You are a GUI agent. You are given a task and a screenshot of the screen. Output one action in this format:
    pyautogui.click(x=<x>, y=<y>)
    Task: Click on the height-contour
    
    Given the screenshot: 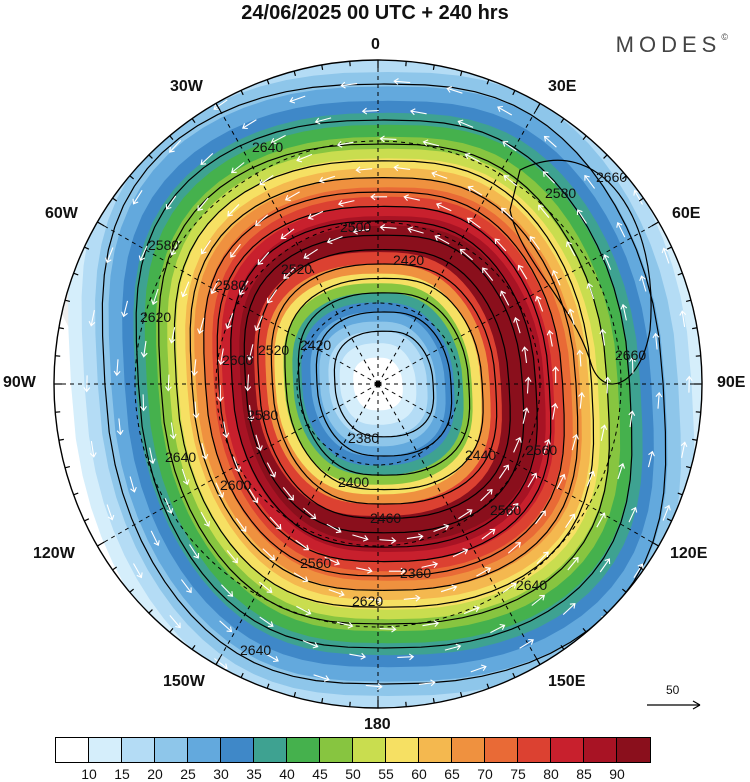 What is the action you would take?
    pyautogui.click(x=384, y=384)
    